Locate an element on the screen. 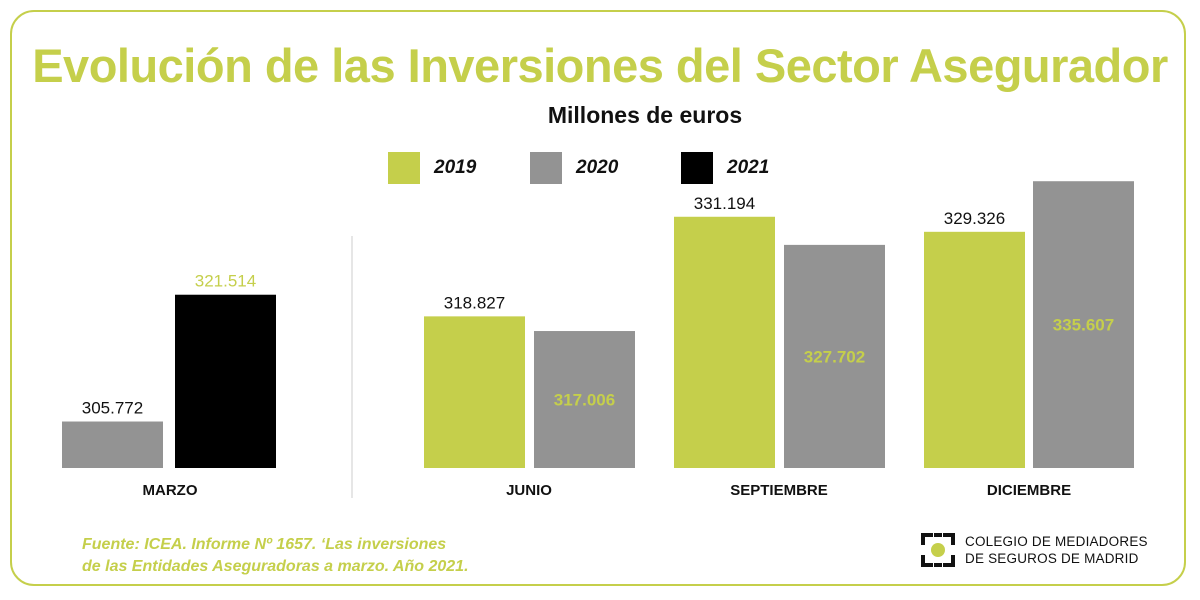 The image size is (1200, 600). legend-swatch-2021 is located at coordinates (697, 168).